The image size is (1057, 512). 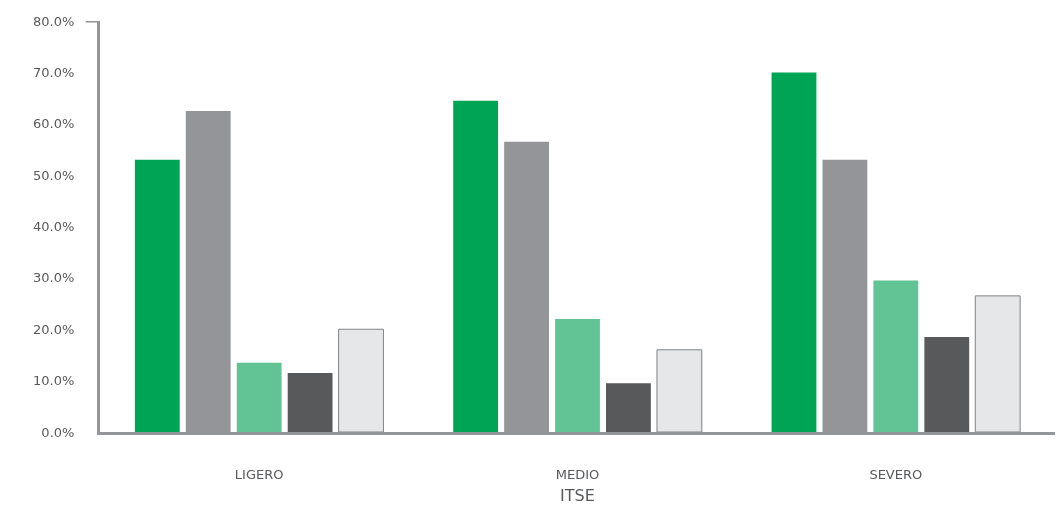 What do you see at coordinates (58, 432) in the screenshot?
I see `y-tick-label: 0.0%` at bounding box center [58, 432].